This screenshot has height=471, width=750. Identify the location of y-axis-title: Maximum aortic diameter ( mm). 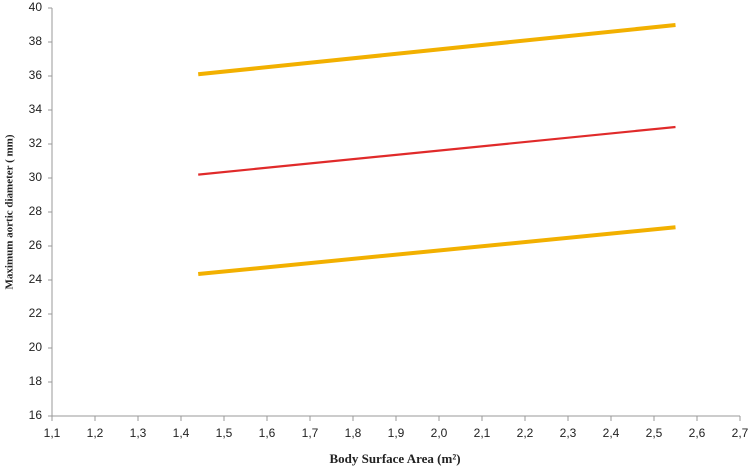
(10, 211).